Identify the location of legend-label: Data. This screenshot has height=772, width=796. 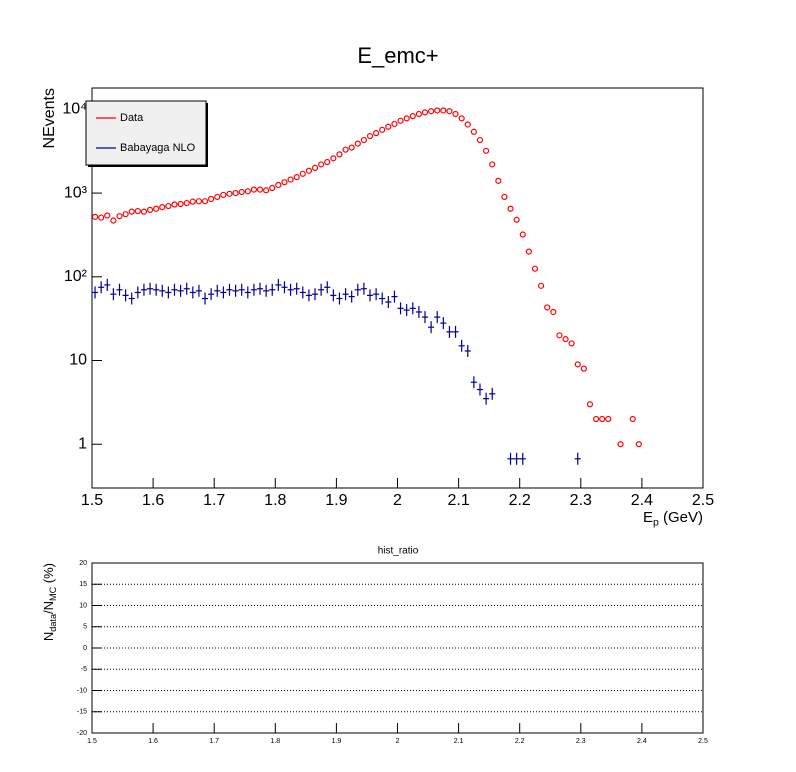
(132, 118).